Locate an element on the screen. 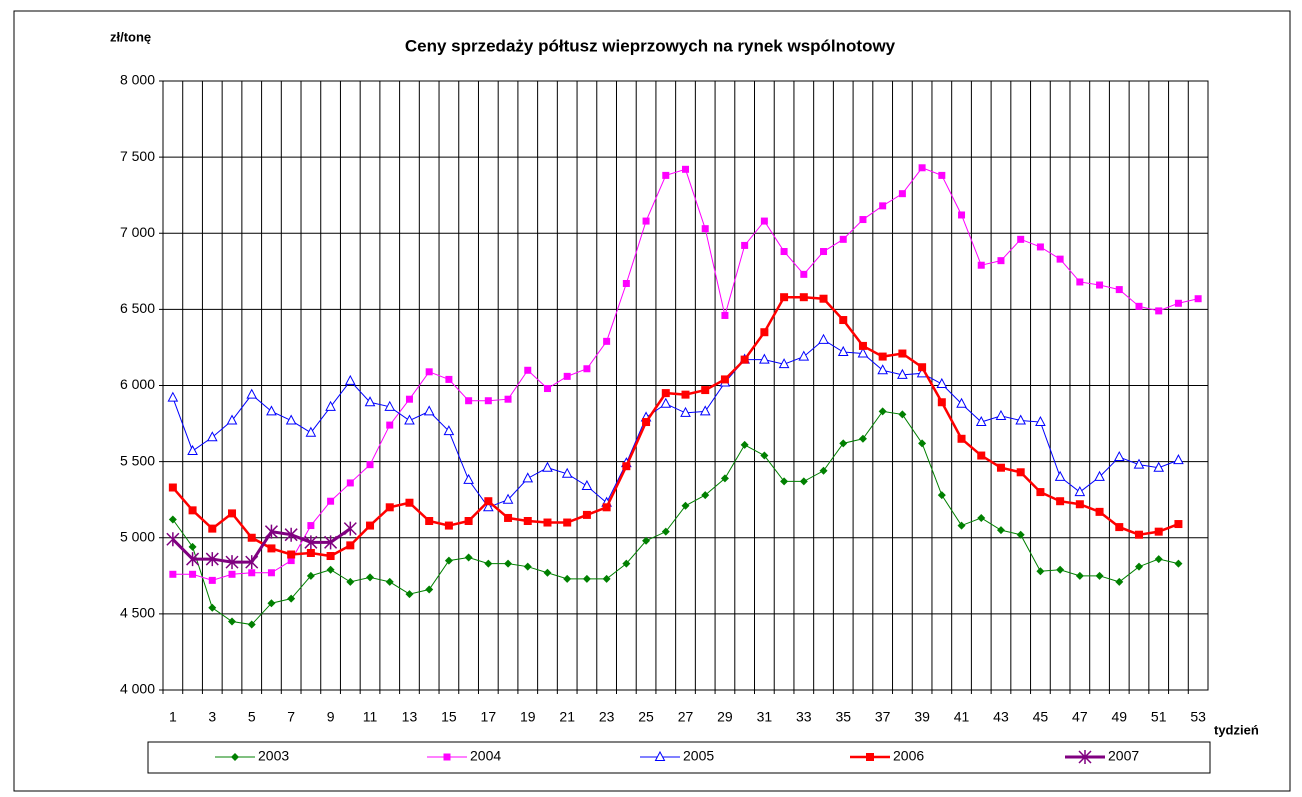 Image resolution: width=1302 pixels, height=797 pixels. x-axis-label: tydzień is located at coordinates (1236, 729).